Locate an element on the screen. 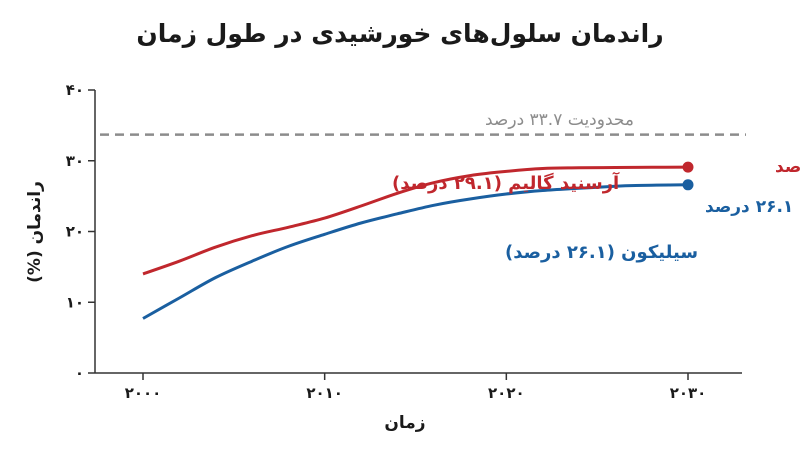  y-axis-ticks: ۰ ۱۰ ۲۰ ۳۰ ۴۰ is located at coordinates (80, 231).